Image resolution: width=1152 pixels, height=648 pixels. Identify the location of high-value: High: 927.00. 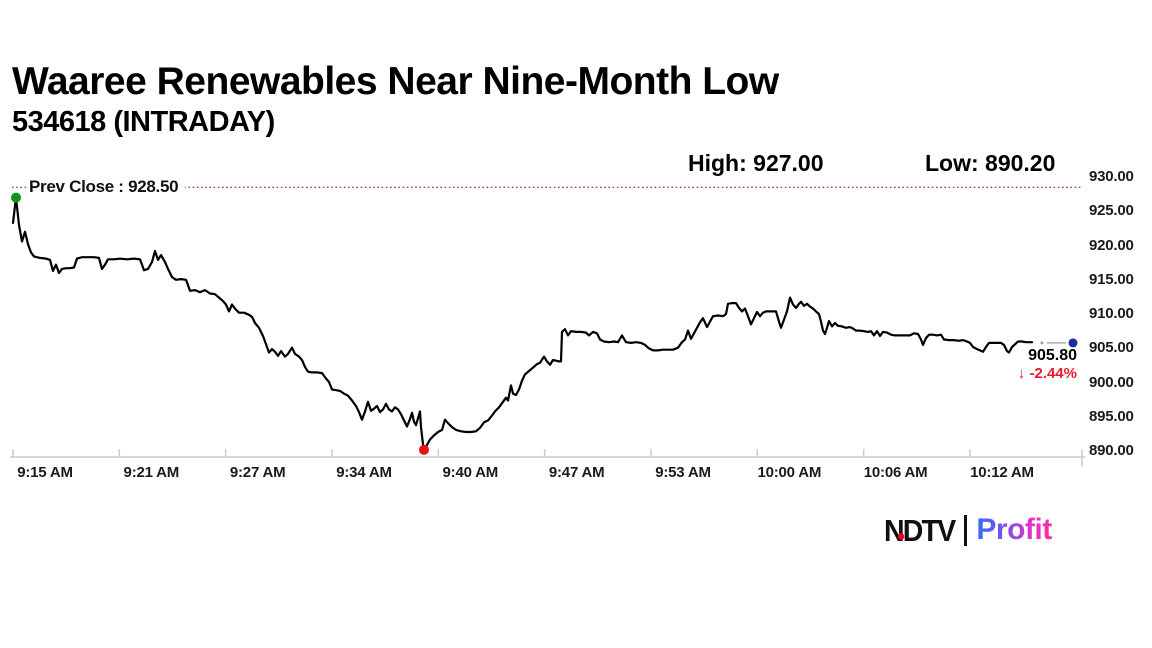
(756, 163).